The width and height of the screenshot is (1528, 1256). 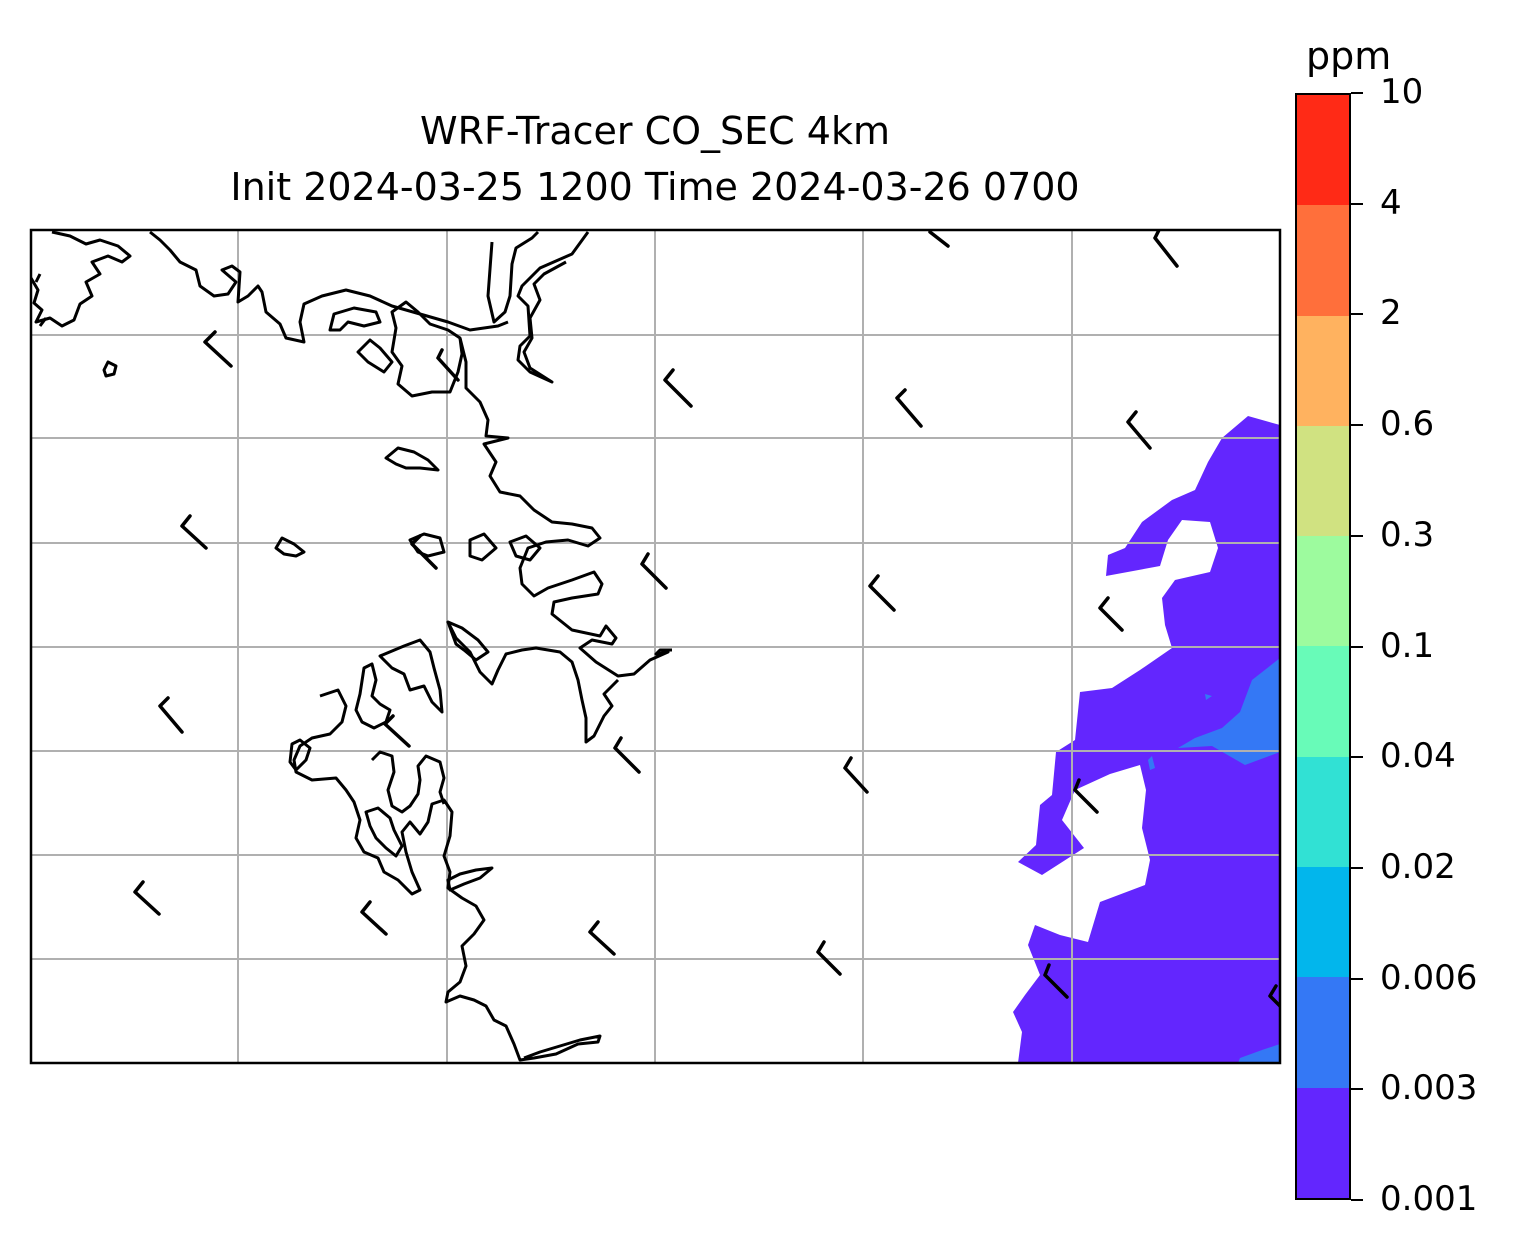 I want to click on map-title: WRF-Tracer CO_SEC 4km, so click(x=655, y=131).